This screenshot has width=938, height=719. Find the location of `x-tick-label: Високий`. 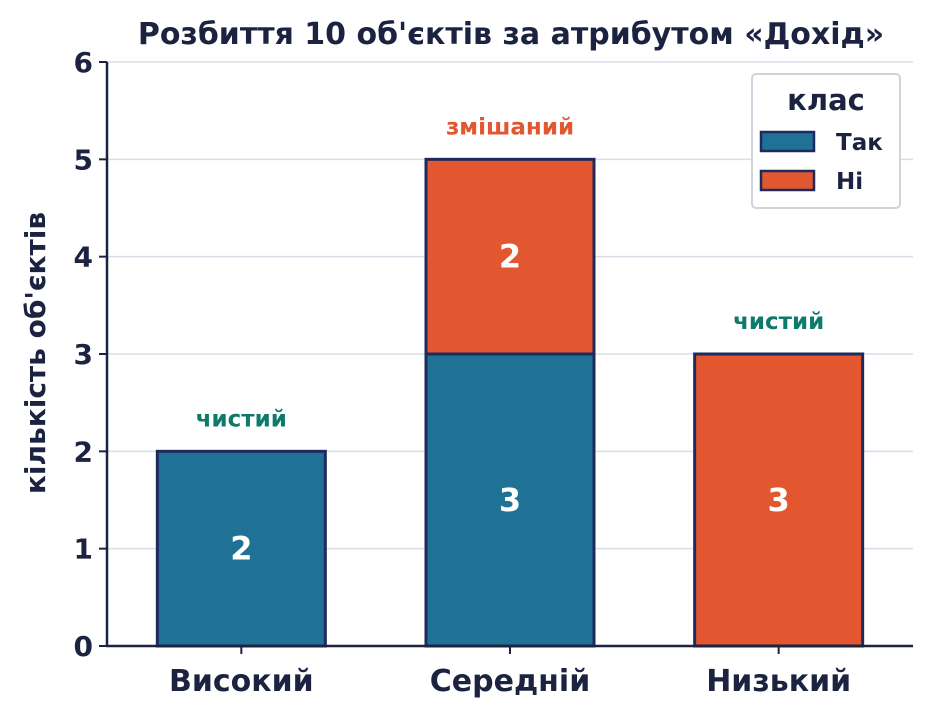

x-tick-label: Високий is located at coordinates (241, 681).